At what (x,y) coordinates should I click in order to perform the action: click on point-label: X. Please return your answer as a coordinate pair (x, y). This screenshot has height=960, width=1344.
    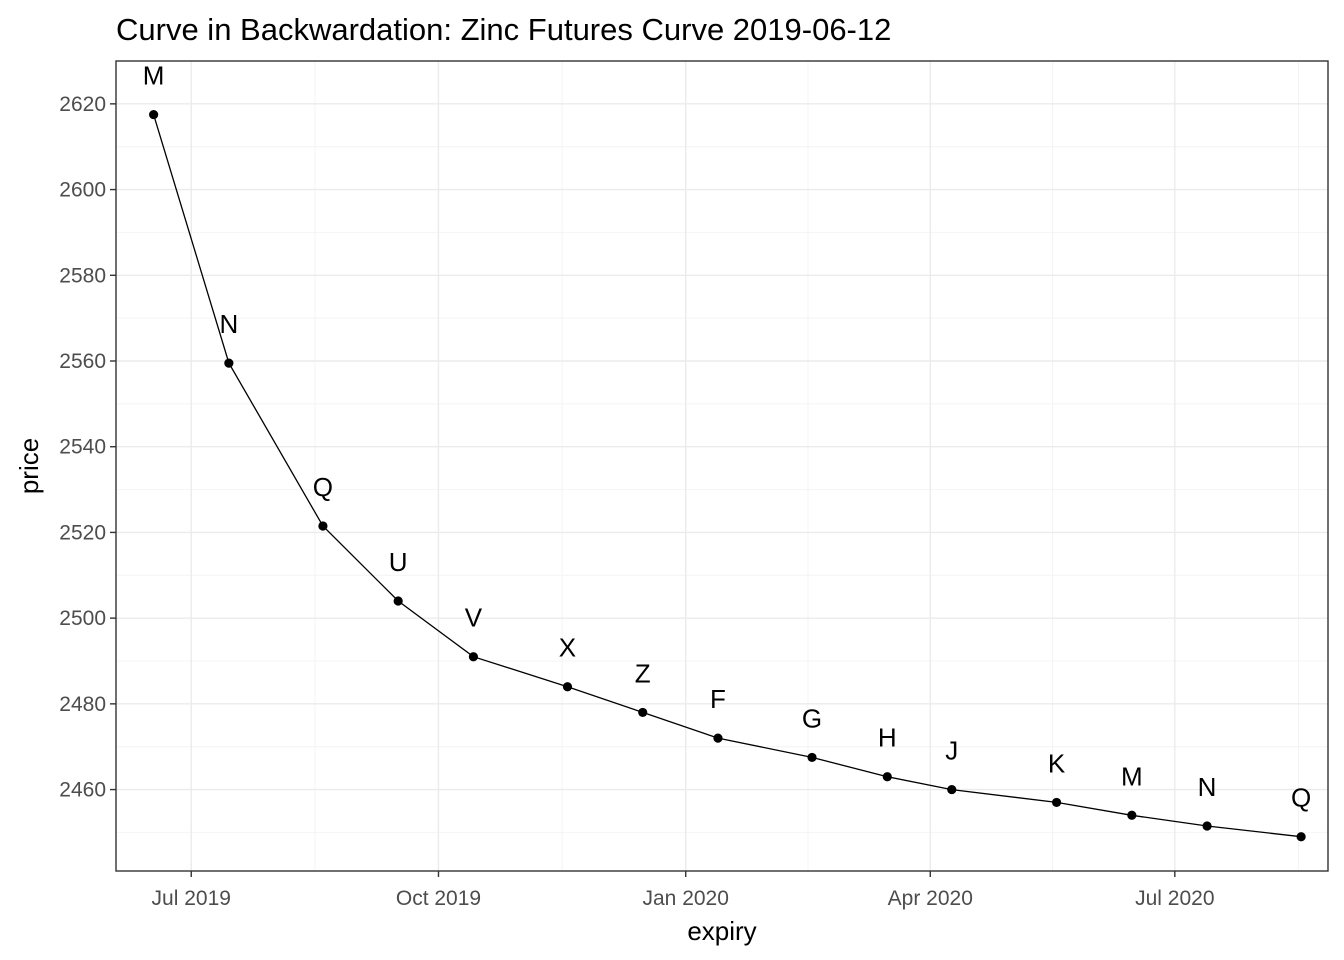
    Looking at the image, I should click on (567, 648).